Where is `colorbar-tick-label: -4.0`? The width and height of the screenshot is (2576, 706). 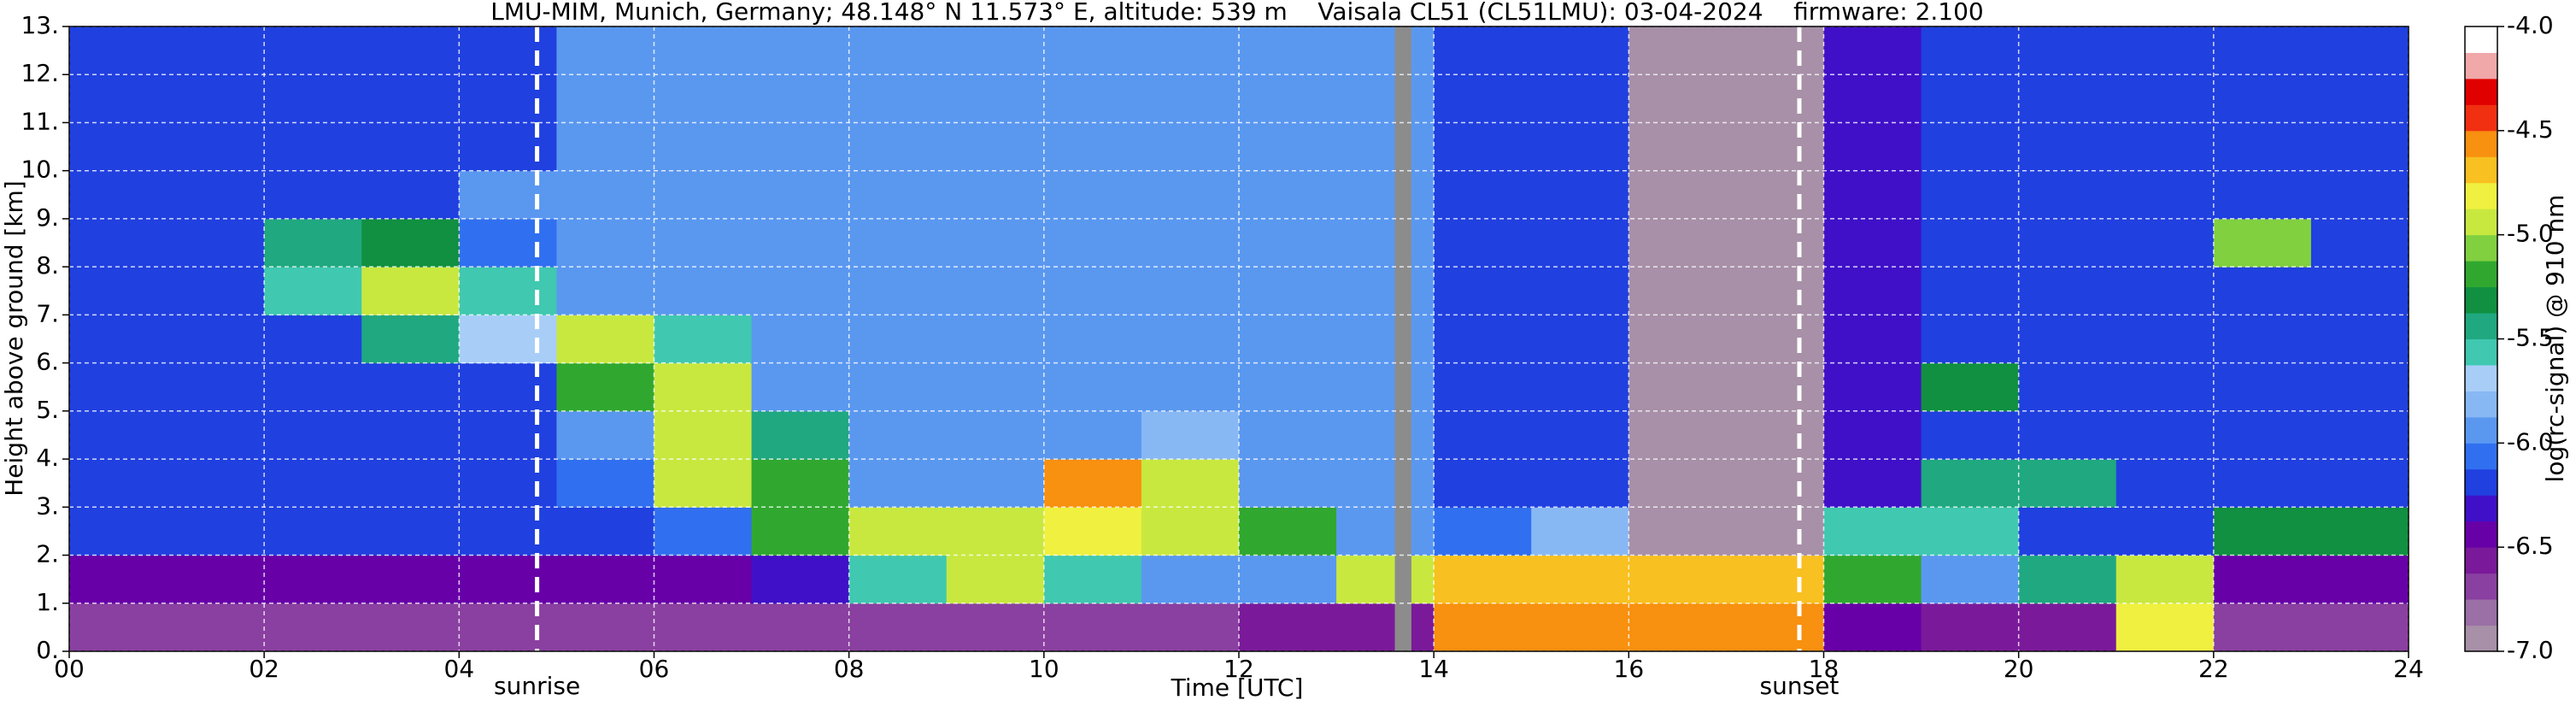 colorbar-tick-label: -4.0 is located at coordinates (2530, 25).